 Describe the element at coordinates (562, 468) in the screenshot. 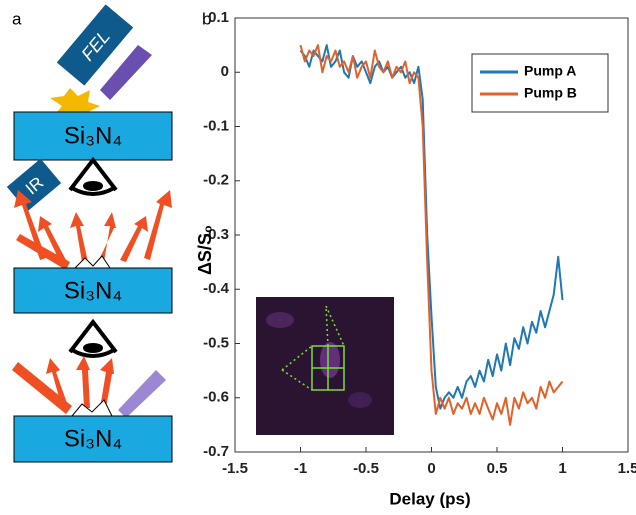

I see `x-tick-label: 1` at that location.